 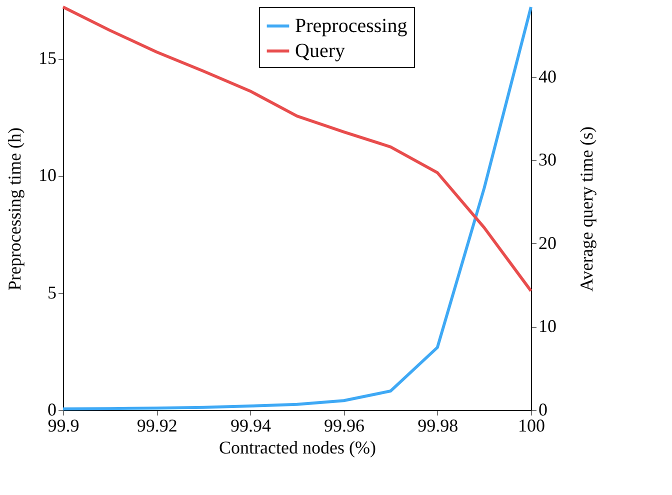 What do you see at coordinates (52, 292) in the screenshot?
I see `y-tick-label: 5` at bounding box center [52, 292].